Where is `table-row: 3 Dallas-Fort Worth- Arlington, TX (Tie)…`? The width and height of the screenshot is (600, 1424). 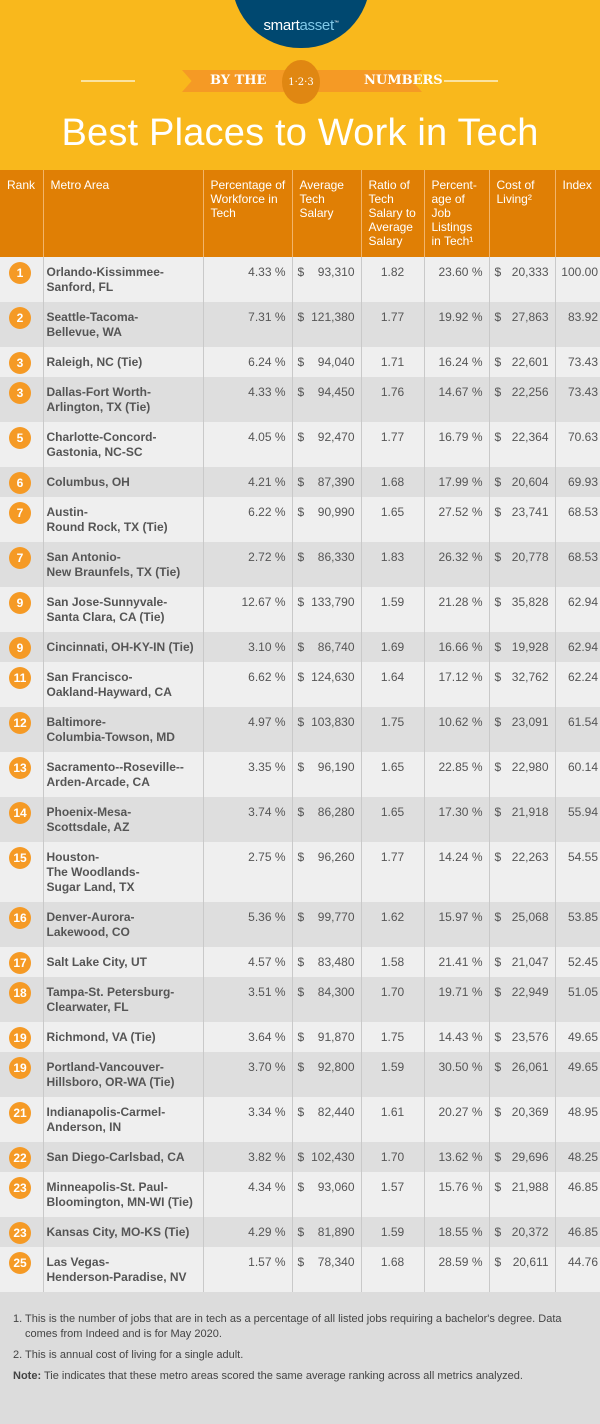
table-row: 3 Dallas-Fort Worth- Arlington, TX (Tie)… is located at coordinates (300, 399).